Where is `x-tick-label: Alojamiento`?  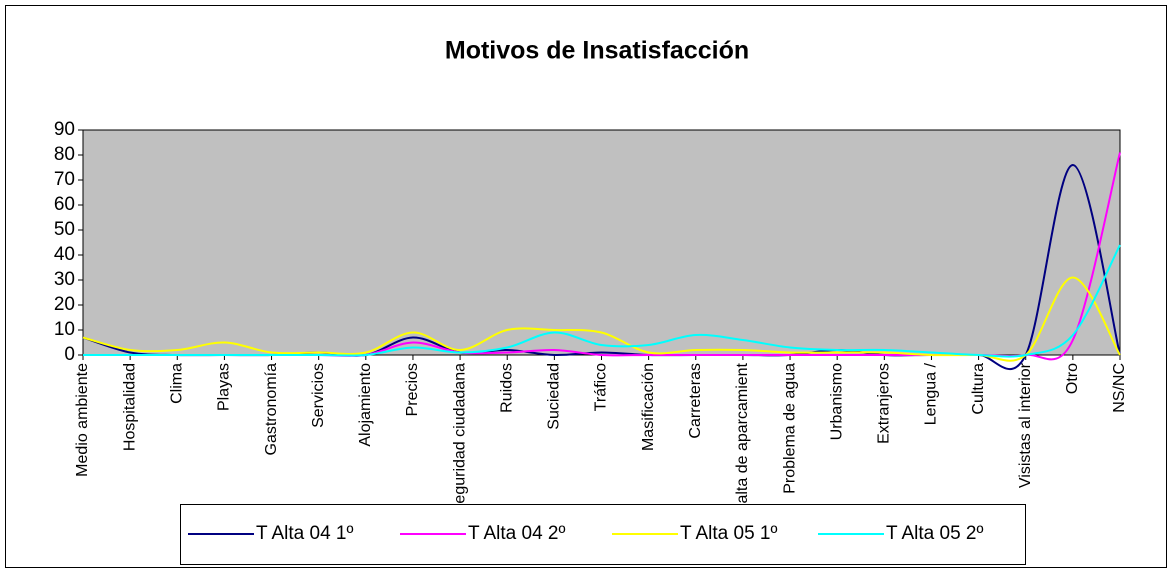
x-tick-label: Alojamiento is located at coordinates (365, 405).